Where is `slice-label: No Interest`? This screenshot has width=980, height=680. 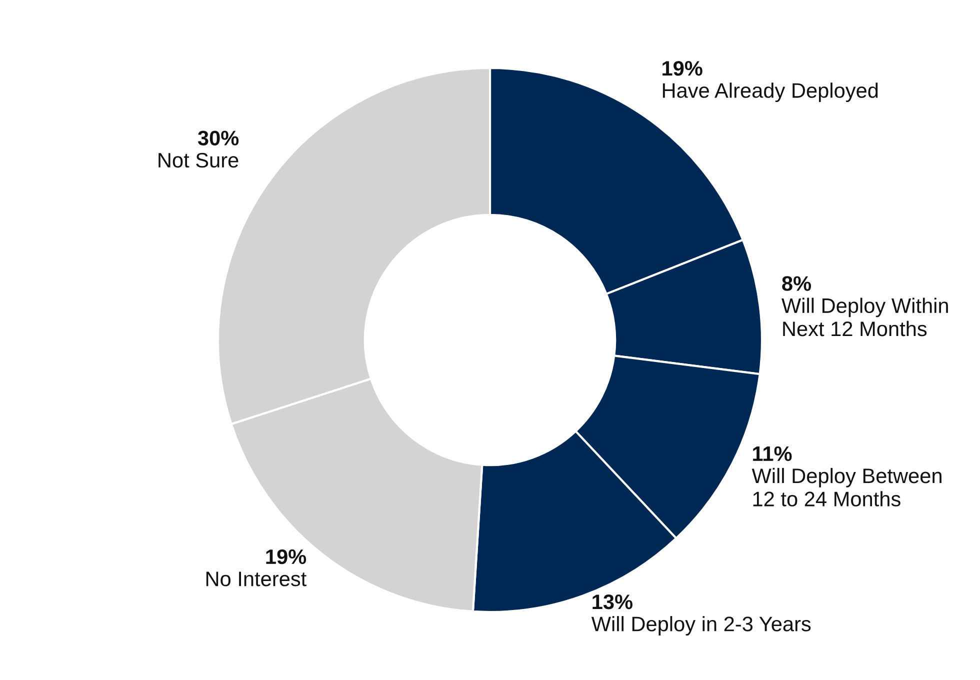
slice-label: No Interest is located at coordinates (256, 579).